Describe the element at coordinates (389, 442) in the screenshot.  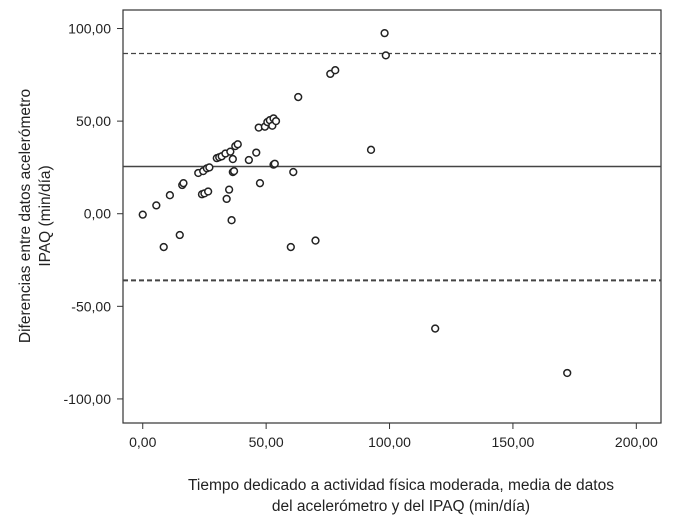
I see `x-tick-label: 100,00` at that location.